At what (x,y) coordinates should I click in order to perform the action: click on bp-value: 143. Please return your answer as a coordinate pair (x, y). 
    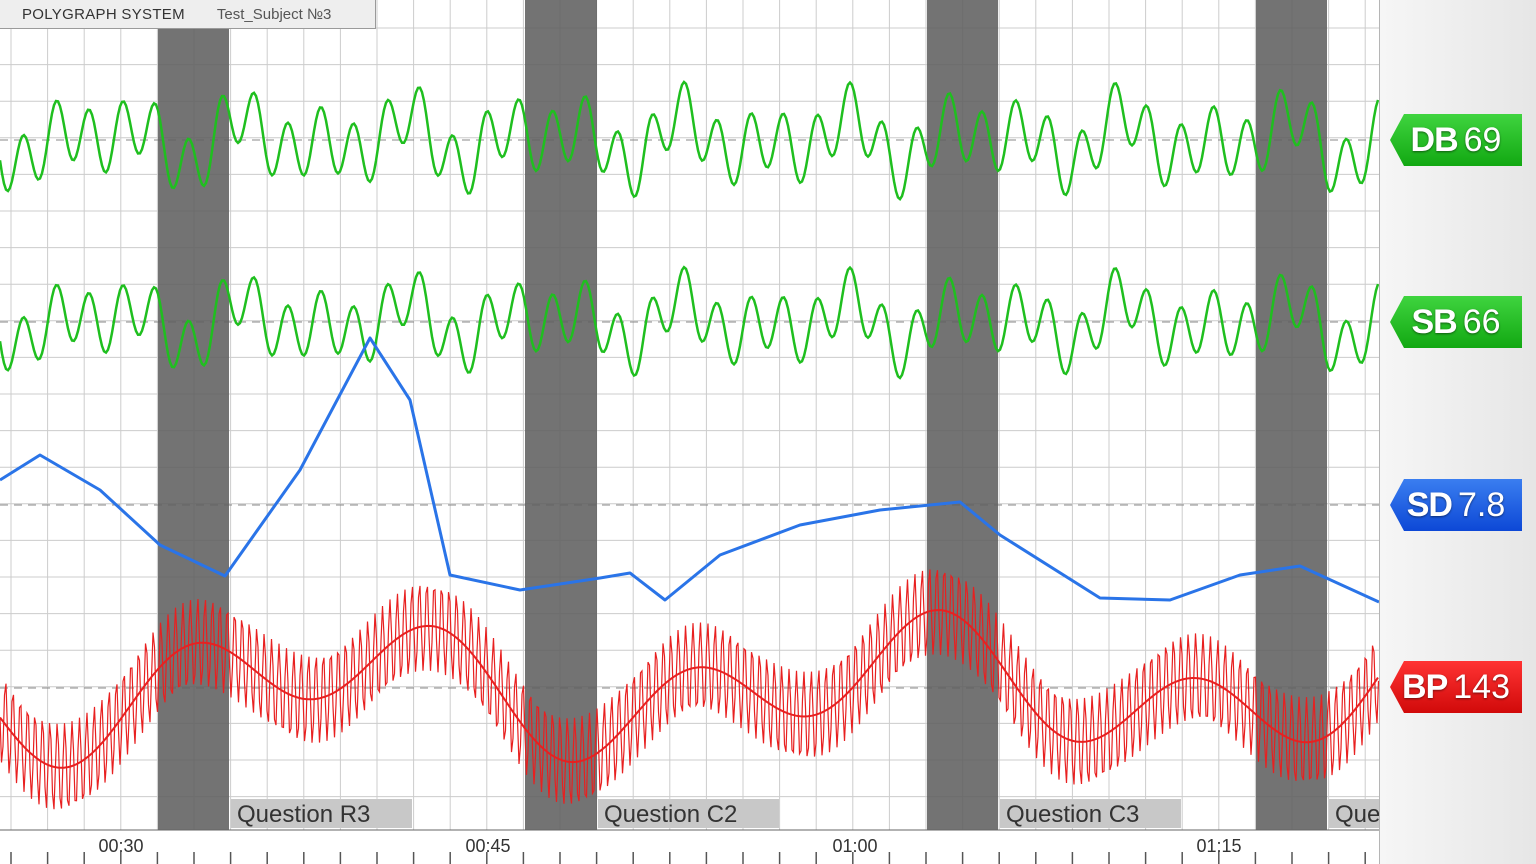
    Looking at the image, I should click on (1481, 686).